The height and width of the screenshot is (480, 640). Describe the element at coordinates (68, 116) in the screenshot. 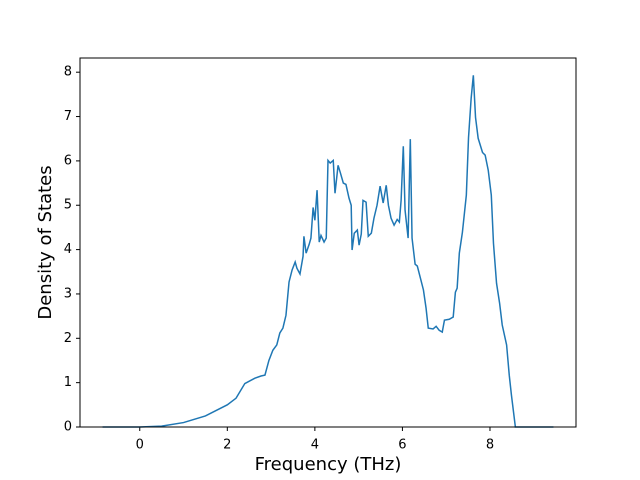

I see `y-tick-label: 7` at that location.